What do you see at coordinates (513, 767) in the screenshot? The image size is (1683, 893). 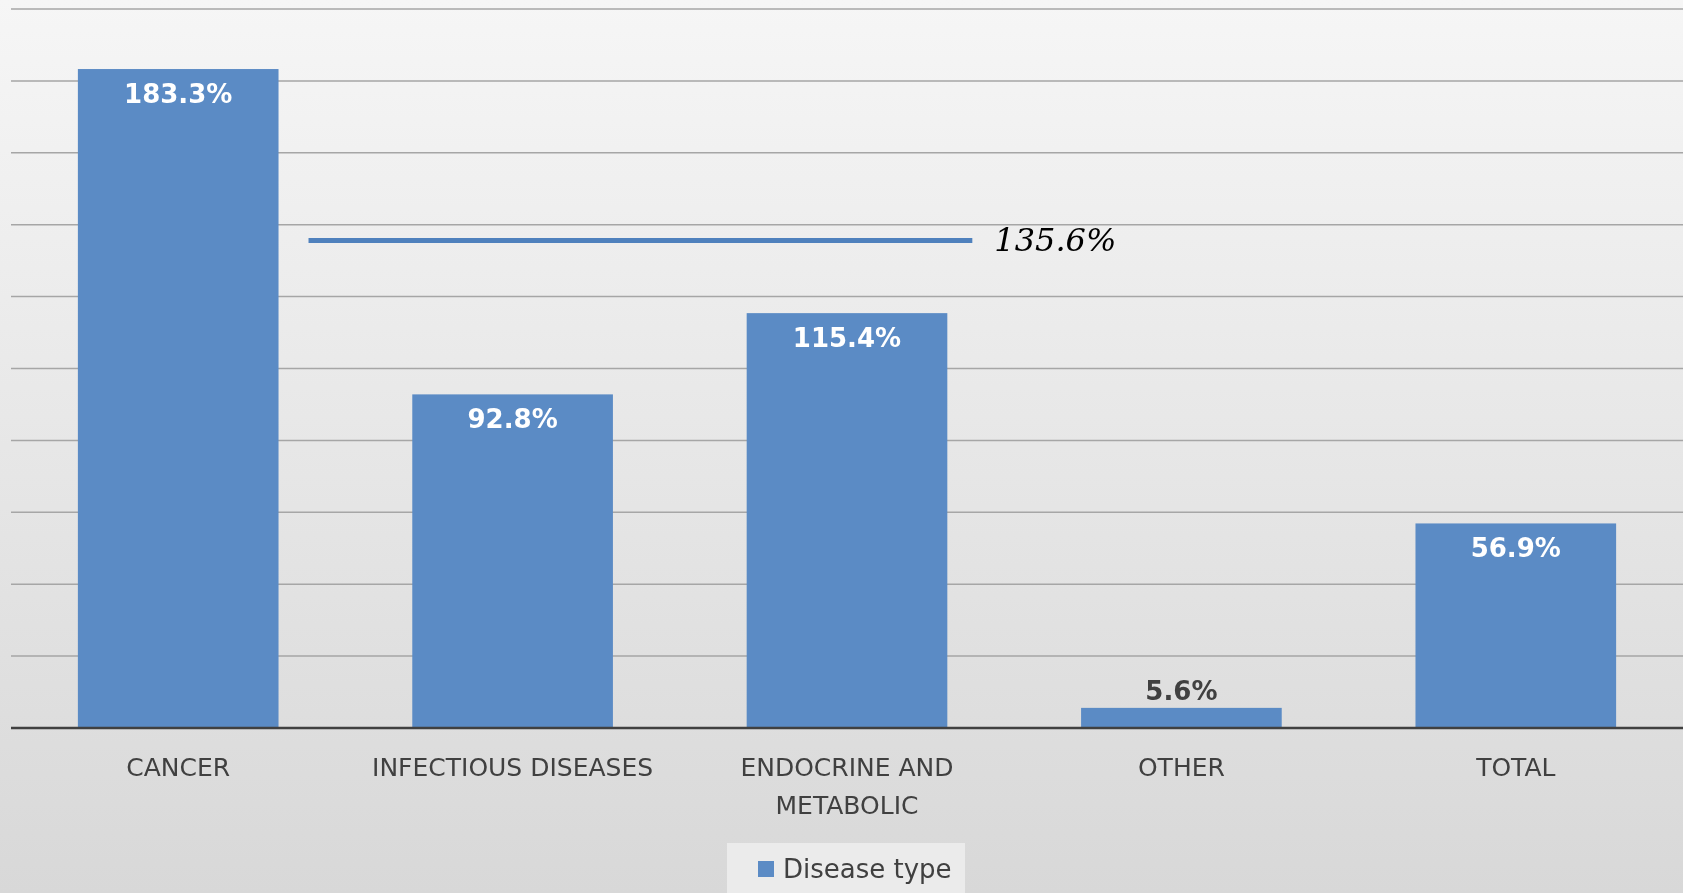 I see `x-tick-label: INFECTIOUS DISEASES` at bounding box center [513, 767].